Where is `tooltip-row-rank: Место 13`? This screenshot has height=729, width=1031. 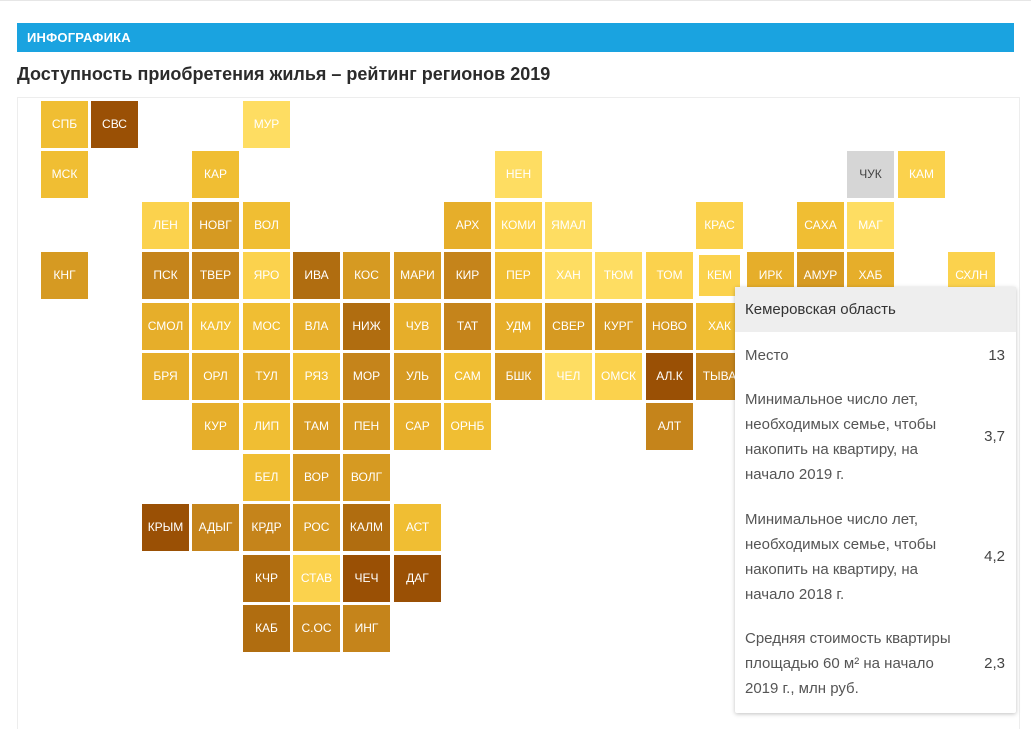 tooltip-row-rank: Место 13 is located at coordinates (875, 355).